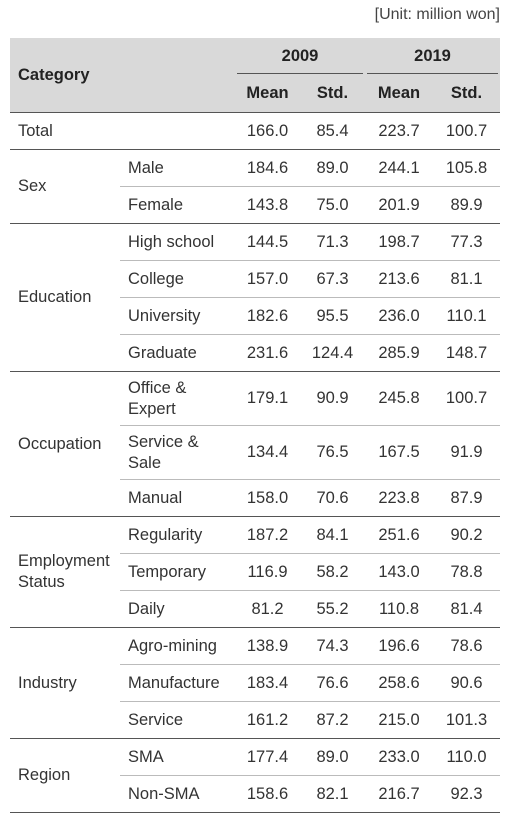 The height and width of the screenshot is (815, 510). What do you see at coordinates (177, 242) in the screenshot?
I see `row-label: High school` at bounding box center [177, 242].